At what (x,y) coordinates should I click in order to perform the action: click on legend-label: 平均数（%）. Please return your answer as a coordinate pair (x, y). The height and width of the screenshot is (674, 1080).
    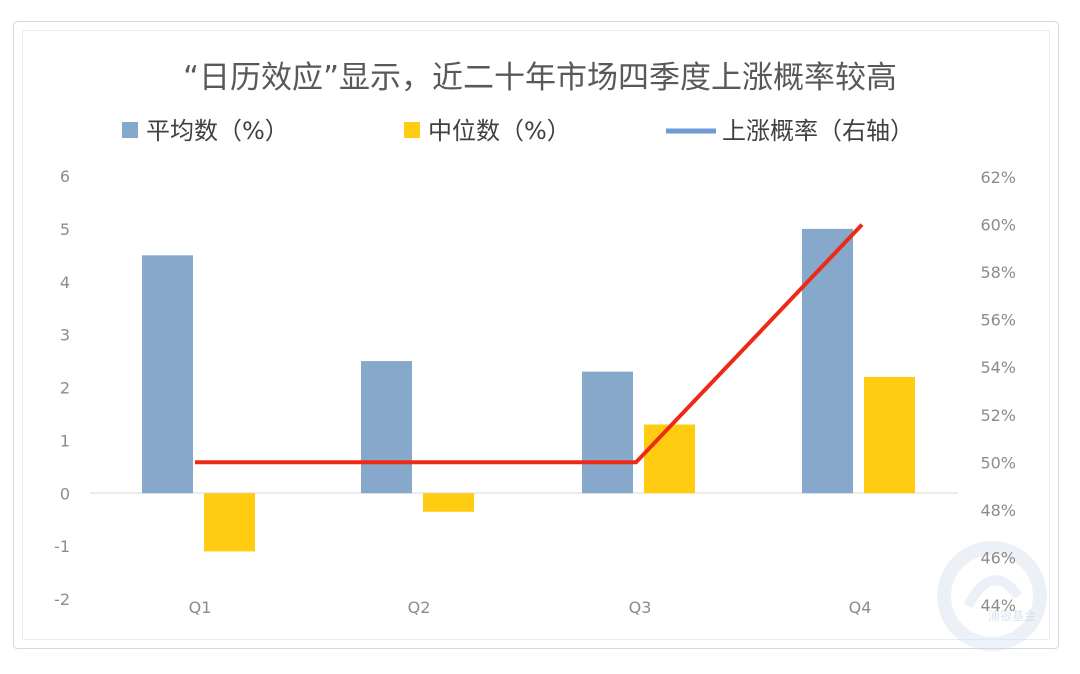
    Looking at the image, I should click on (217, 131).